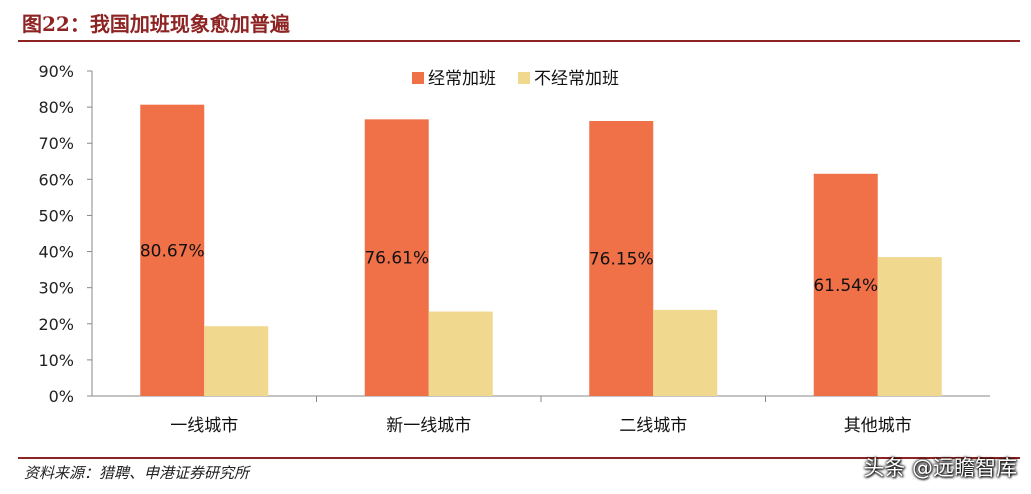  Describe the element at coordinates (56, 324) in the screenshot. I see `y-tick-label: 20%` at that location.